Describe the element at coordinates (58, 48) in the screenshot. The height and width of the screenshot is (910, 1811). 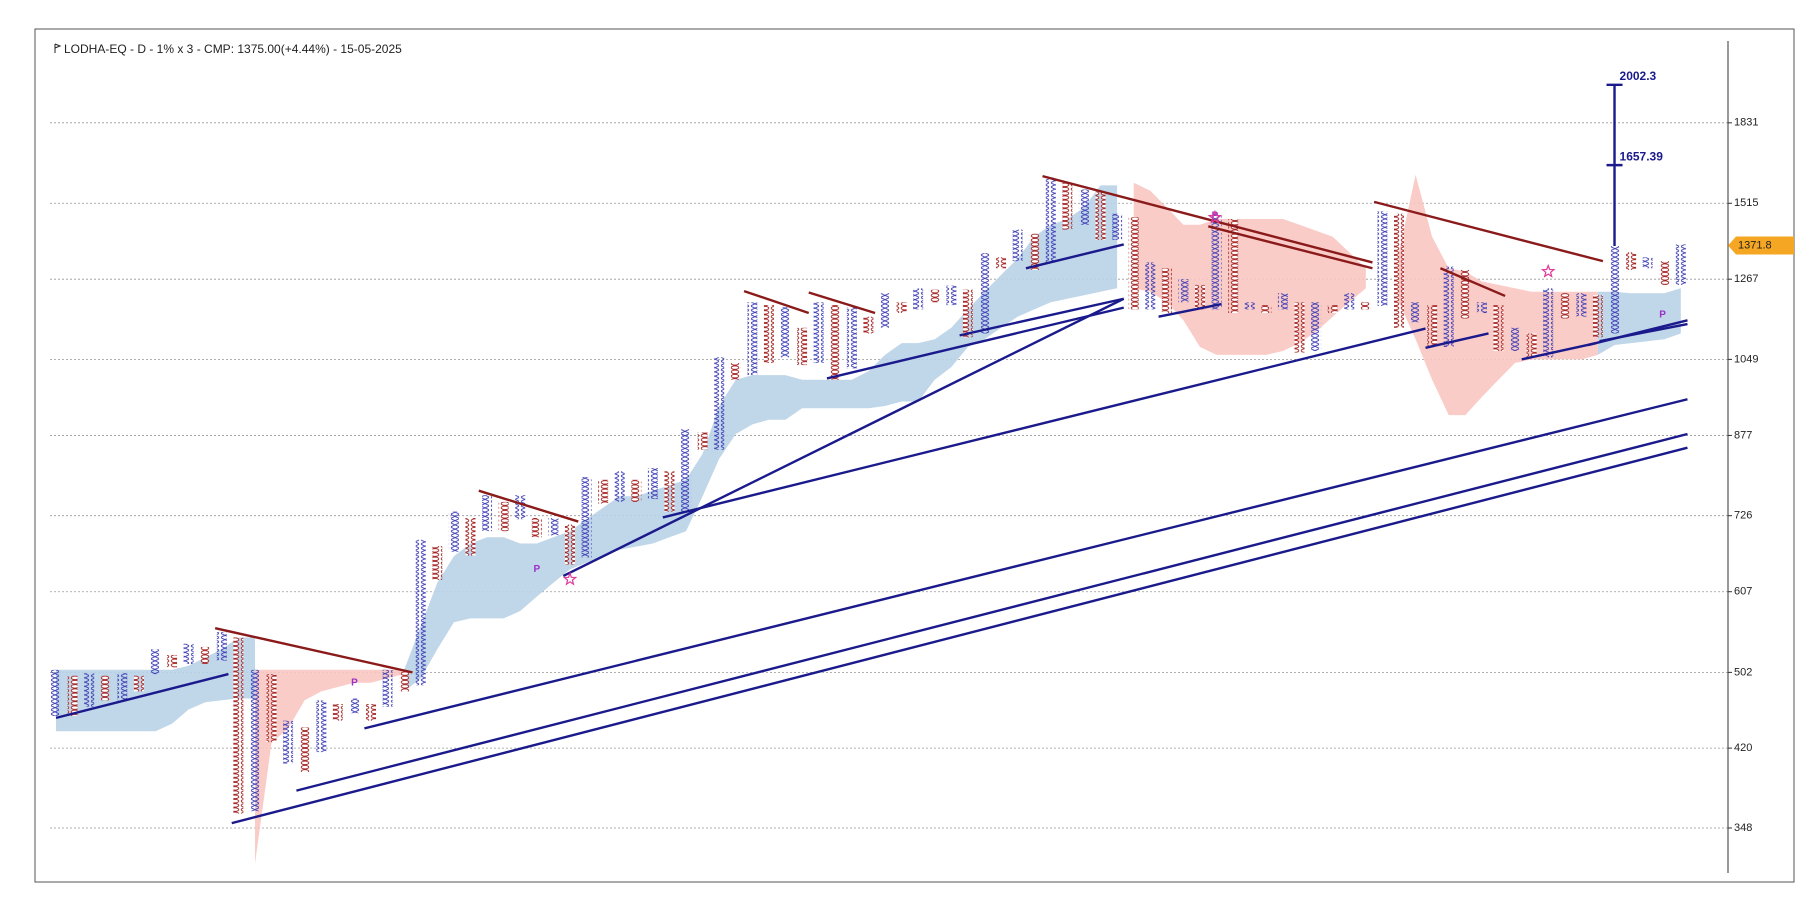
I see `title-icon` at that location.